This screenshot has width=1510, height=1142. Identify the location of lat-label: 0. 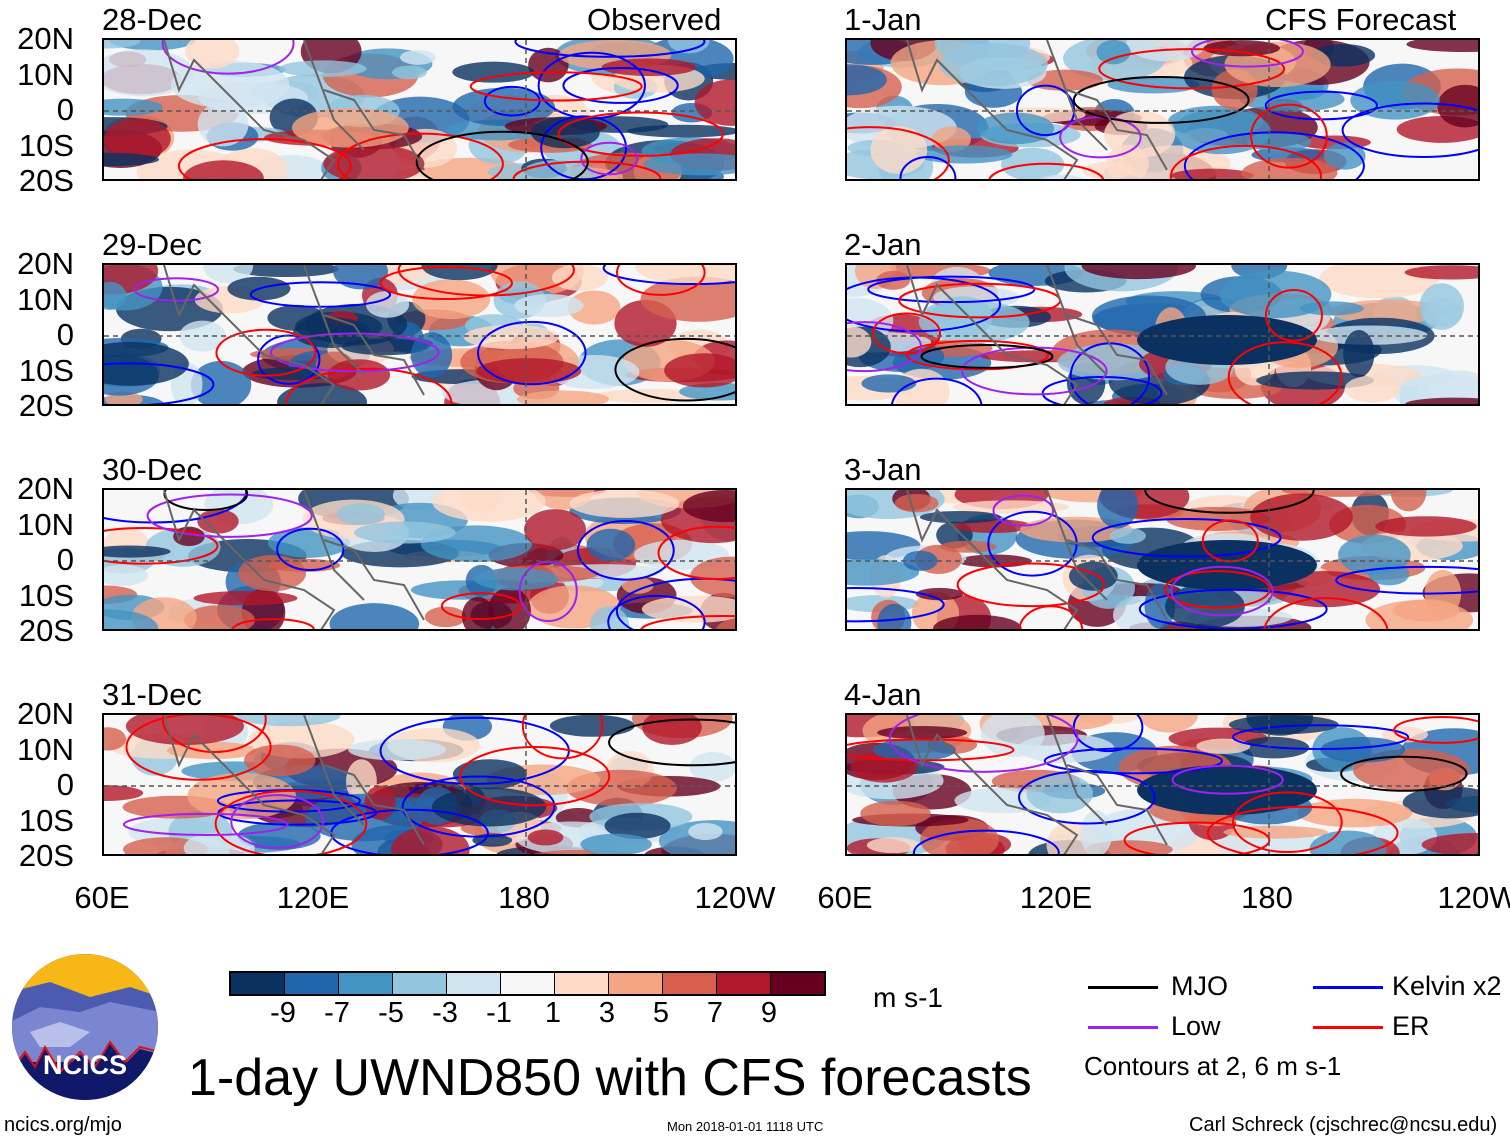
(65, 334).